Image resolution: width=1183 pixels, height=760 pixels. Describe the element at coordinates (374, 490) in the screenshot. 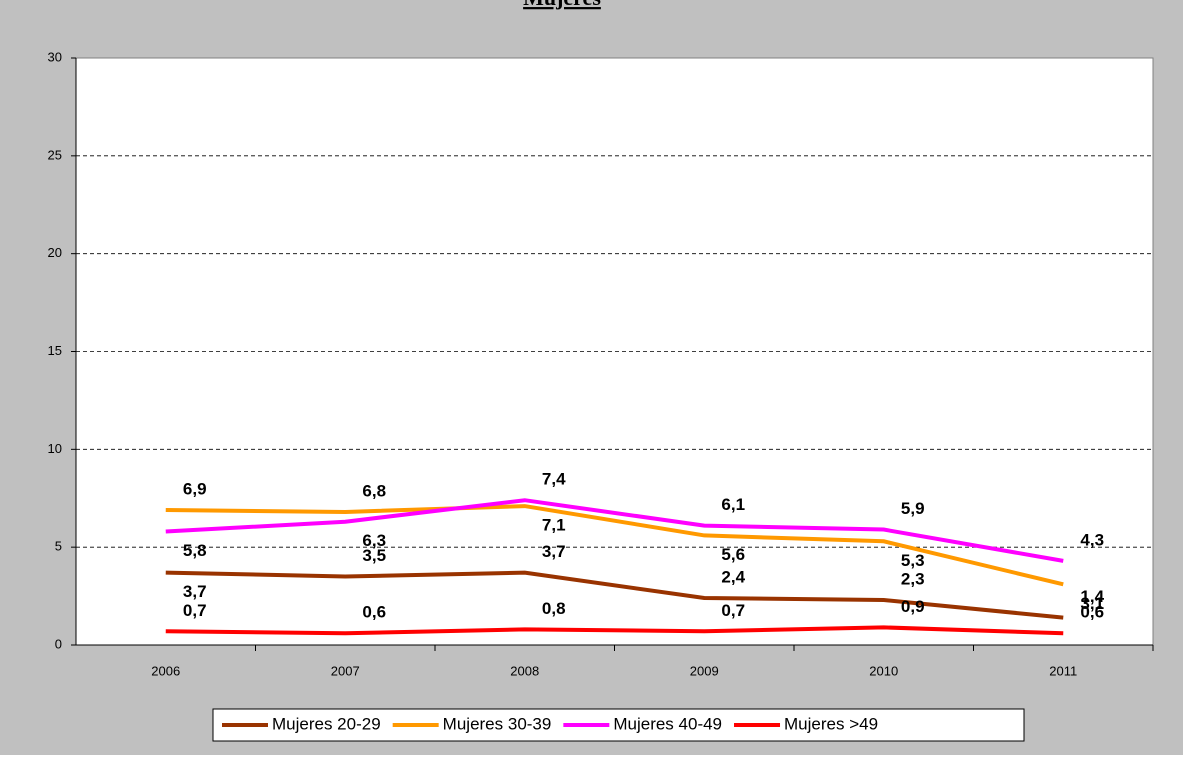

I see `data-label: 6,8` at that location.